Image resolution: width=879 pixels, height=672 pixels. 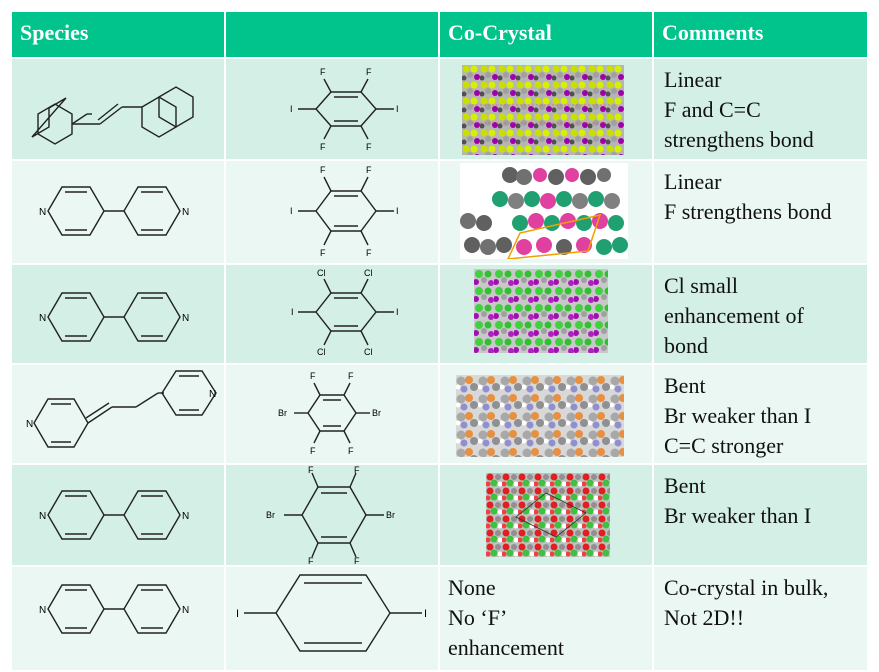 I want to click on comment-line: Br weaker than I, so click(x=738, y=415).